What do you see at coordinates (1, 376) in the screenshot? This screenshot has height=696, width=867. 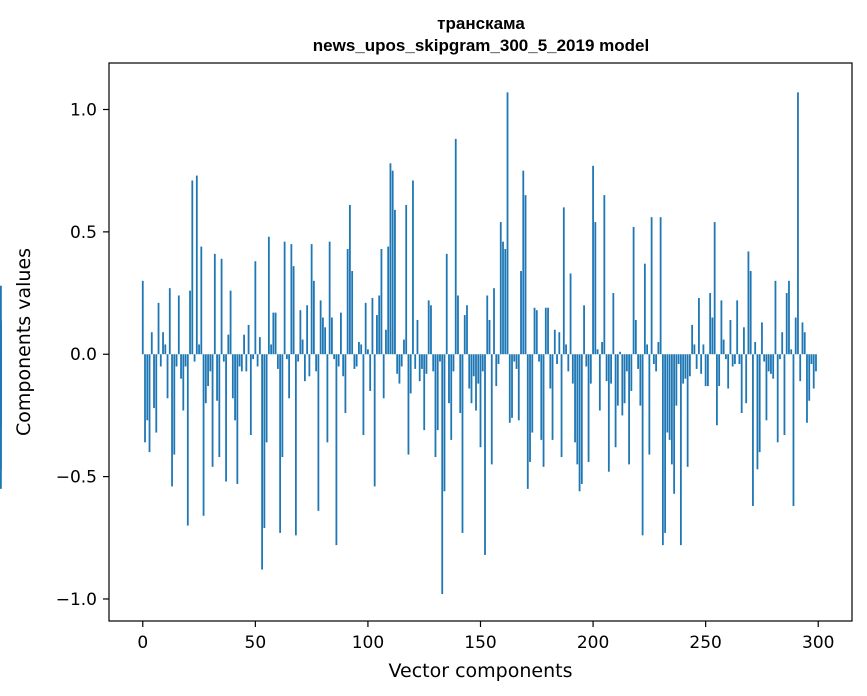 I see `bar-undefined` at bounding box center [1, 376].